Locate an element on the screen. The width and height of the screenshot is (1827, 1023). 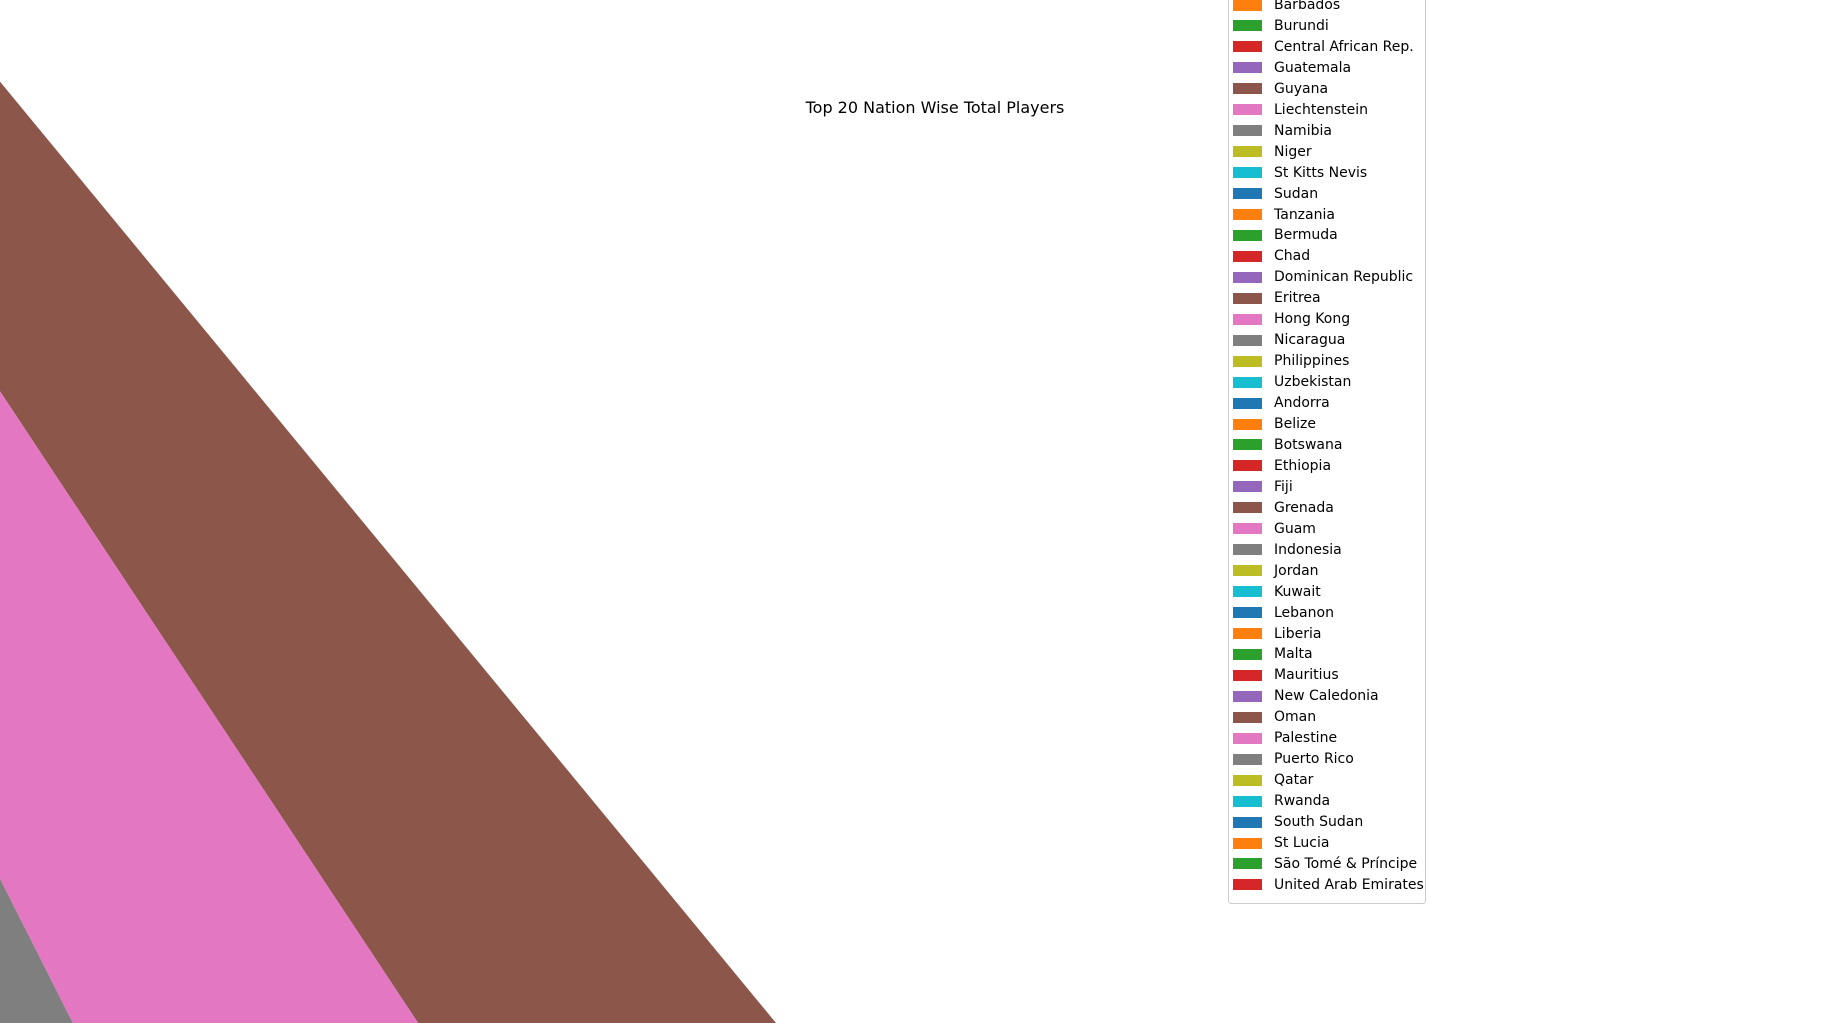
legend-label: Andorra is located at coordinates (1302, 403).